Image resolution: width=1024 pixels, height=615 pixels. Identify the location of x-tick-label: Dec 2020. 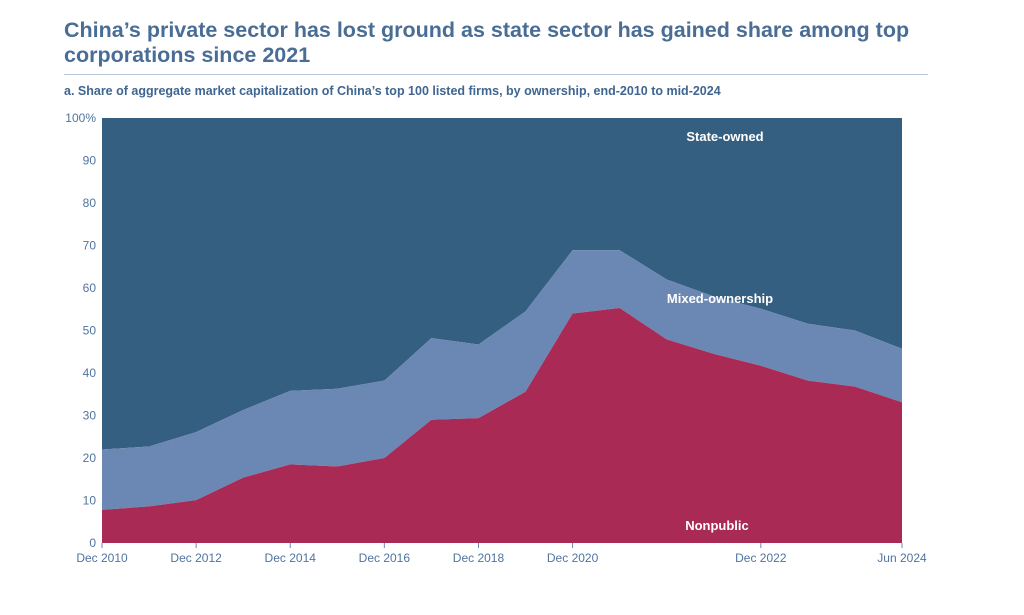
(573, 558).